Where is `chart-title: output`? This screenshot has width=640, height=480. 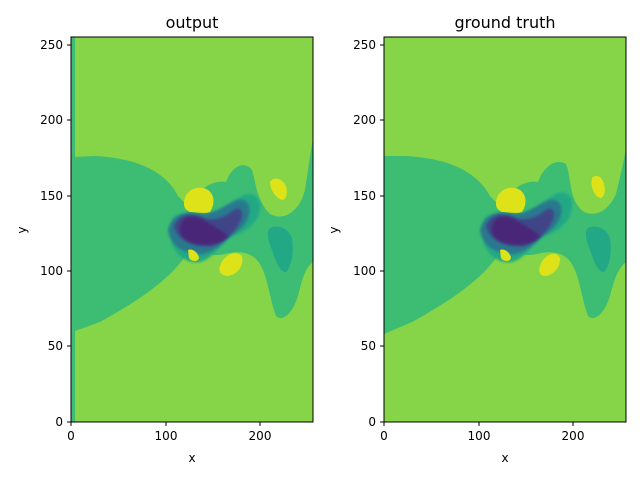 chart-title: output is located at coordinates (192, 22).